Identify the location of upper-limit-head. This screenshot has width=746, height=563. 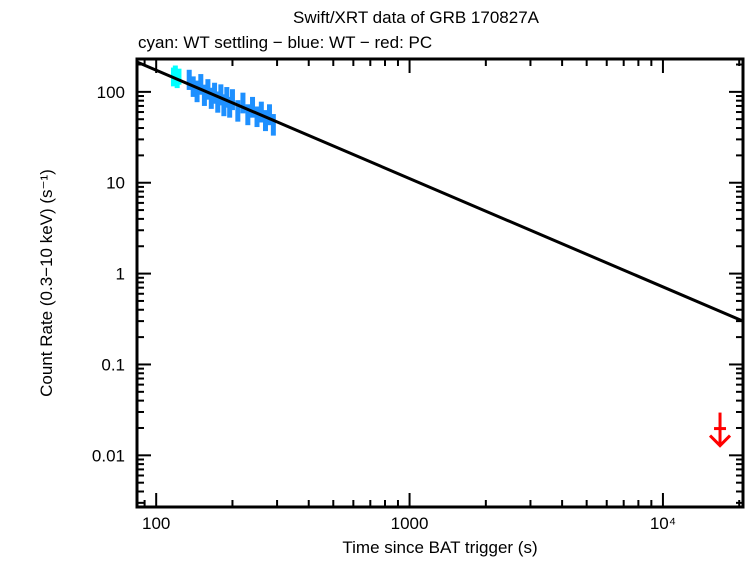
(720, 441).